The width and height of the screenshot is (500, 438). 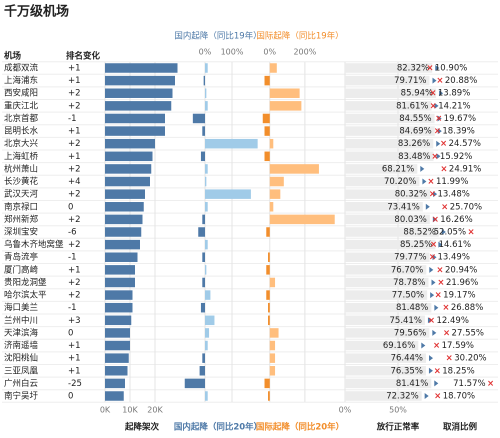 What do you see at coordinates (21, 105) in the screenshot?
I see `airport-name: 重庆江北` at bounding box center [21, 105].